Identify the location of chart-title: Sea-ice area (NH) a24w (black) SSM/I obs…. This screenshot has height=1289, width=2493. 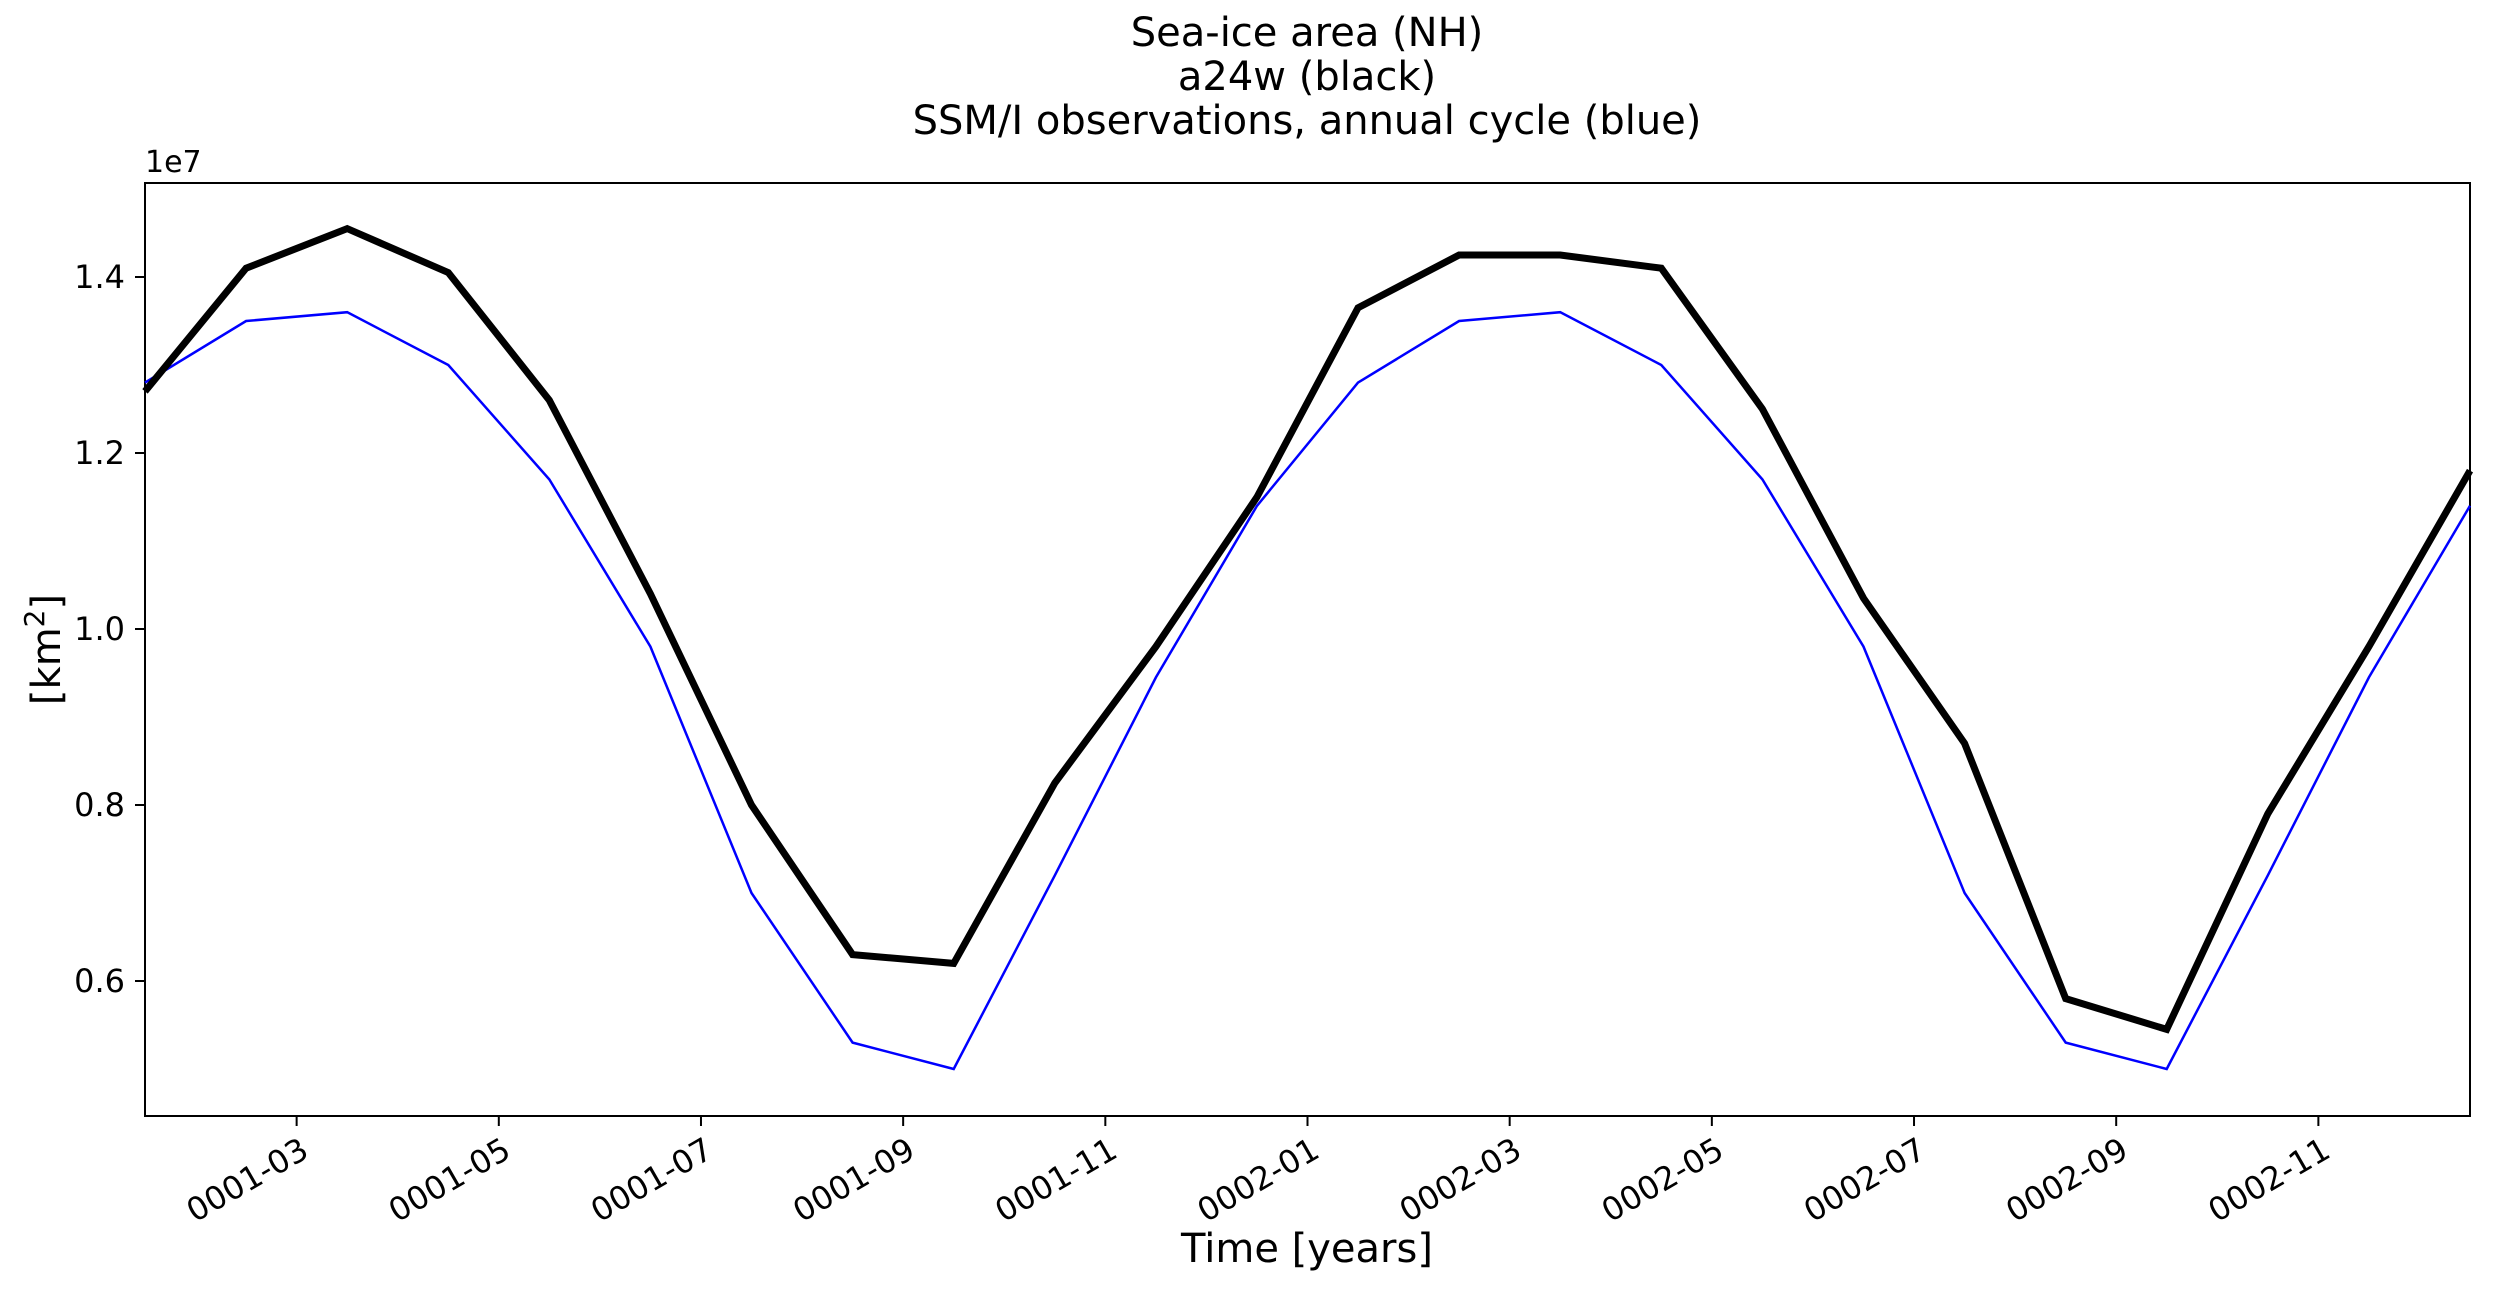
(1307, 77).